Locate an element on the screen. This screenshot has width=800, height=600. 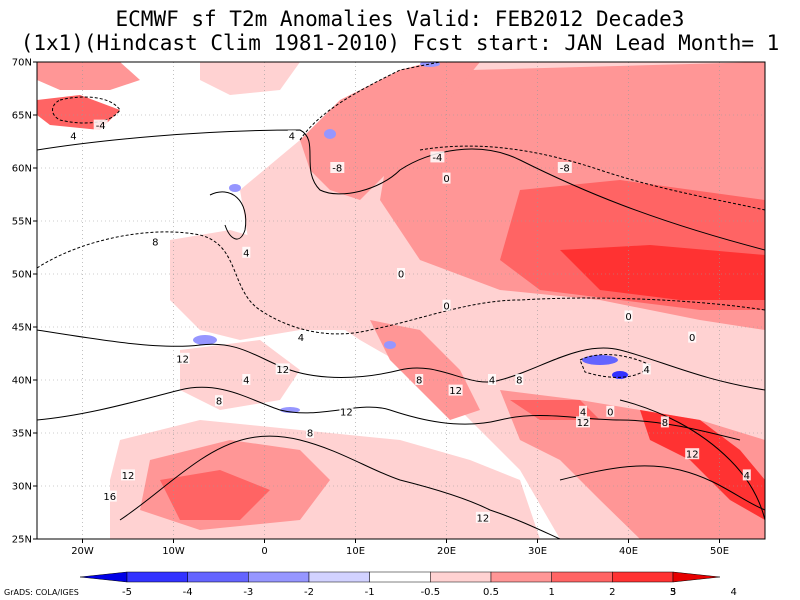
contour-label: 16 is located at coordinates (109, 497).